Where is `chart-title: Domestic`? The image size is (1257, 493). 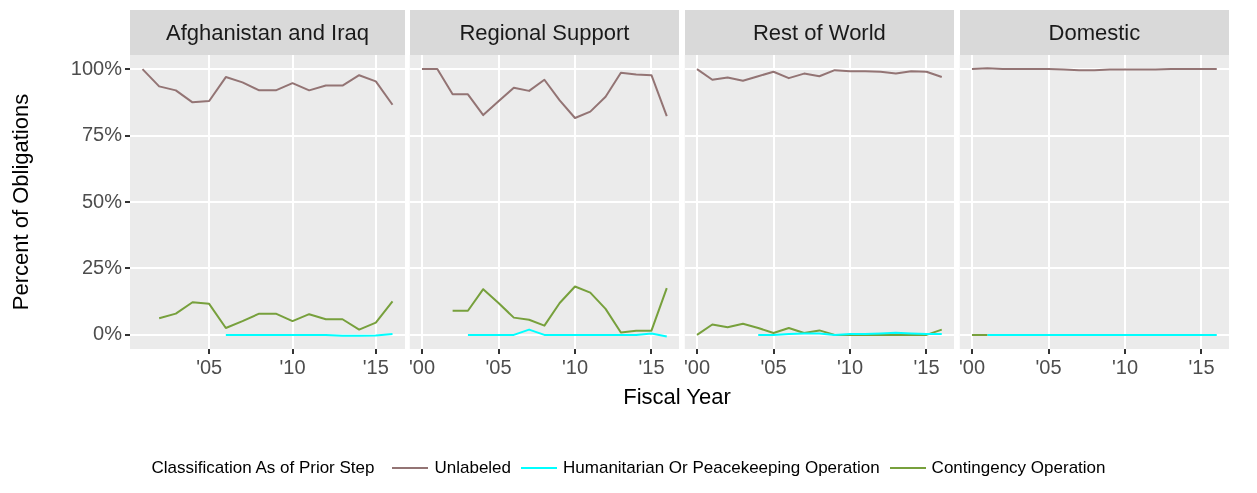
chart-title: Domestic is located at coordinates (1094, 32).